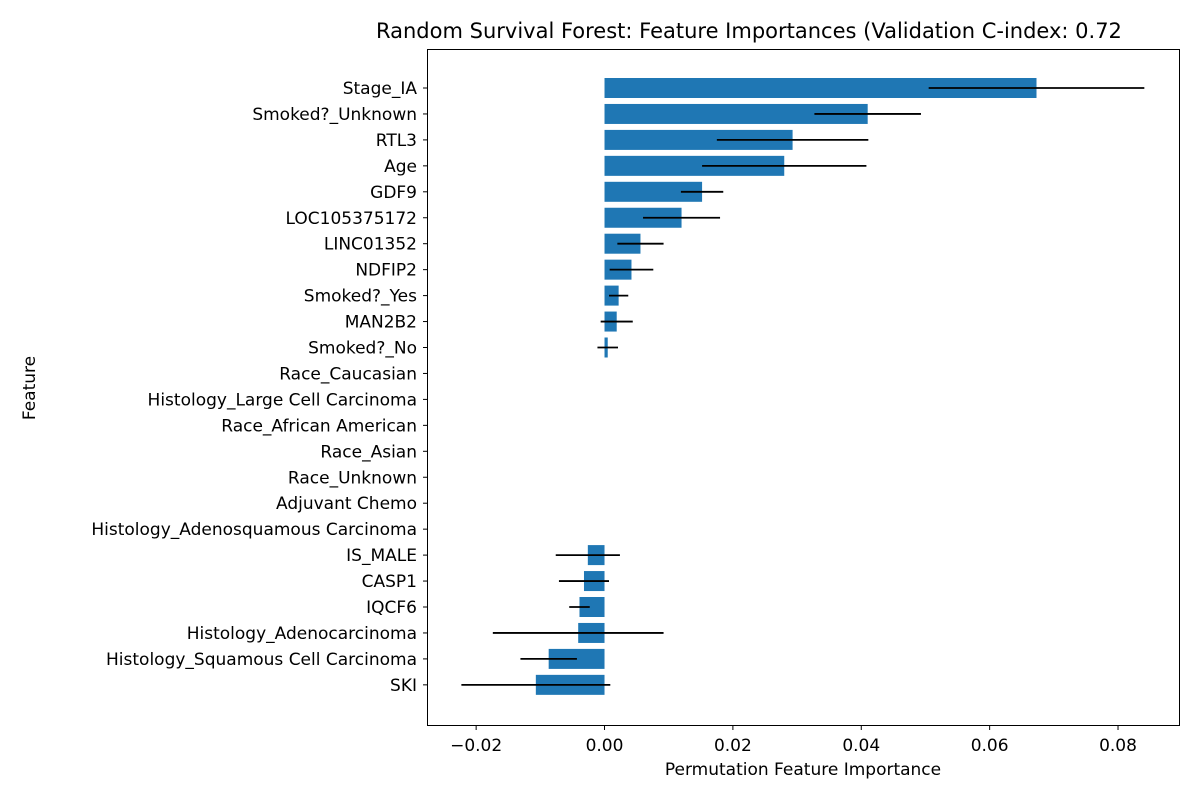  What do you see at coordinates (30, 388) in the screenshot?
I see `y-axis-label: Feature` at bounding box center [30, 388].